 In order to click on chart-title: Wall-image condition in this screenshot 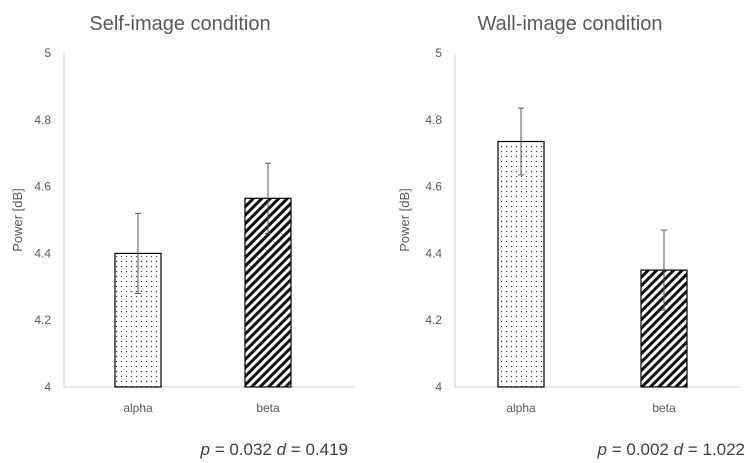, I will do `click(570, 24)`.